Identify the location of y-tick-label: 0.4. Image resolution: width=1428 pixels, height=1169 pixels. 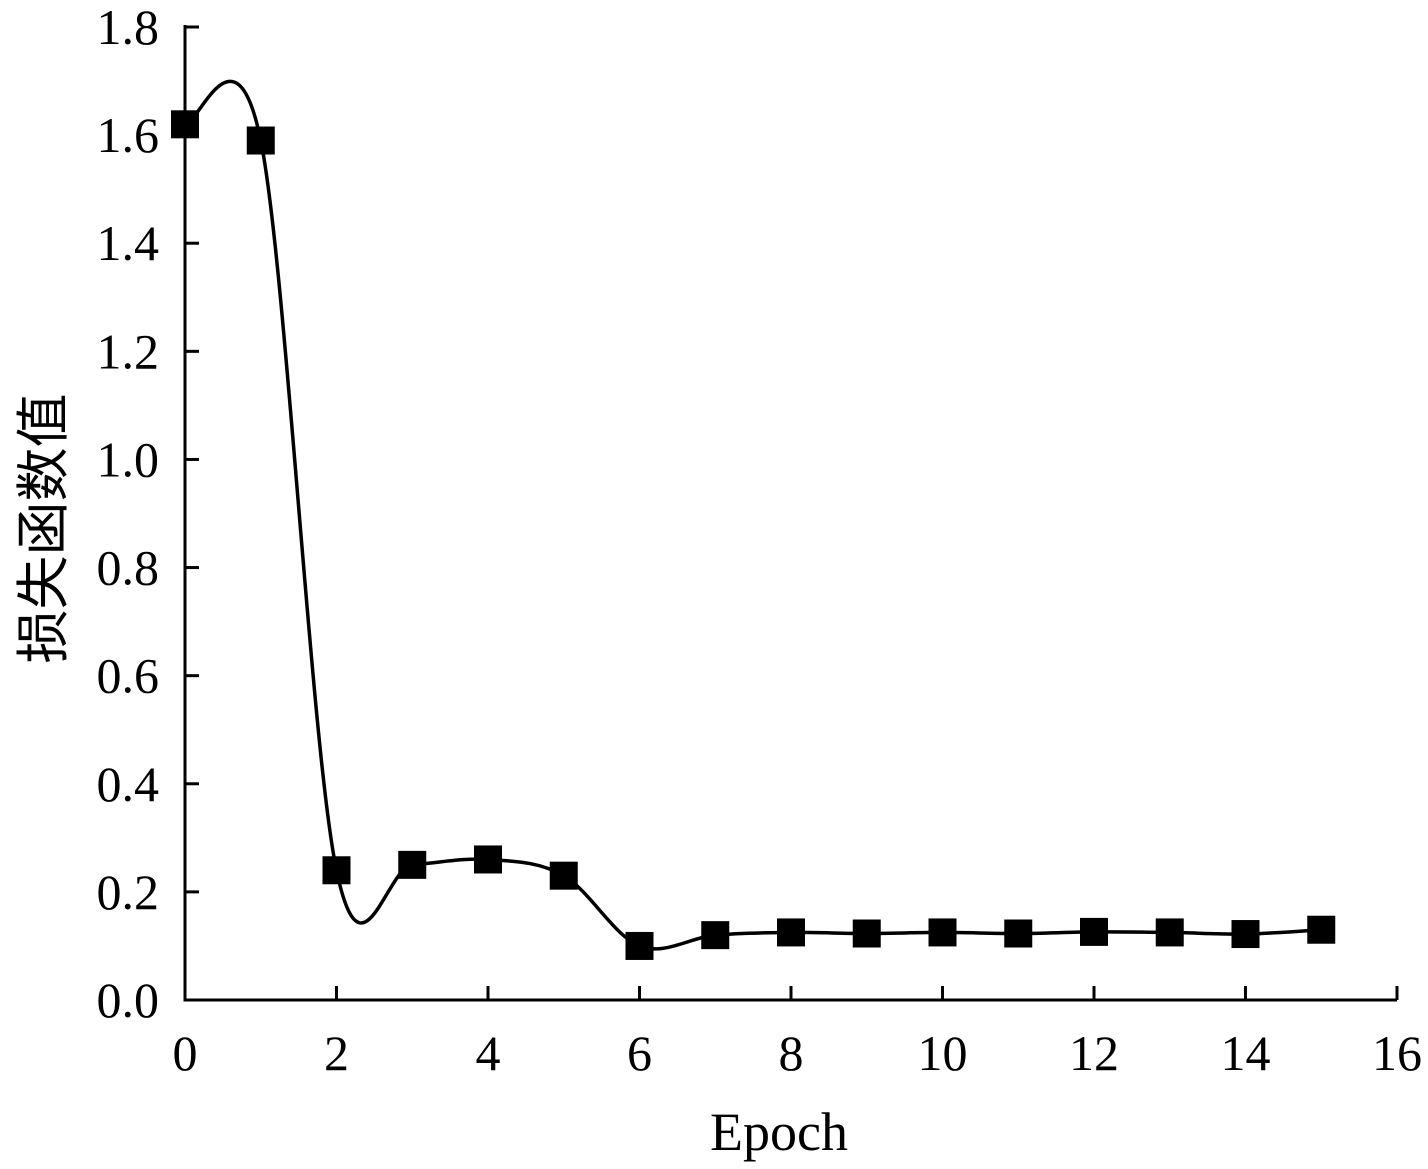
(128, 784).